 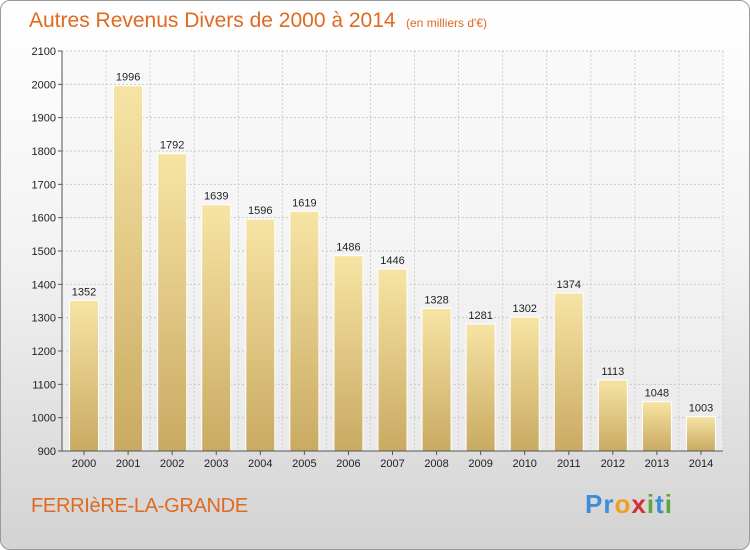 What do you see at coordinates (701, 409) in the screenshot?
I see `bar-value-label: 1003` at bounding box center [701, 409].